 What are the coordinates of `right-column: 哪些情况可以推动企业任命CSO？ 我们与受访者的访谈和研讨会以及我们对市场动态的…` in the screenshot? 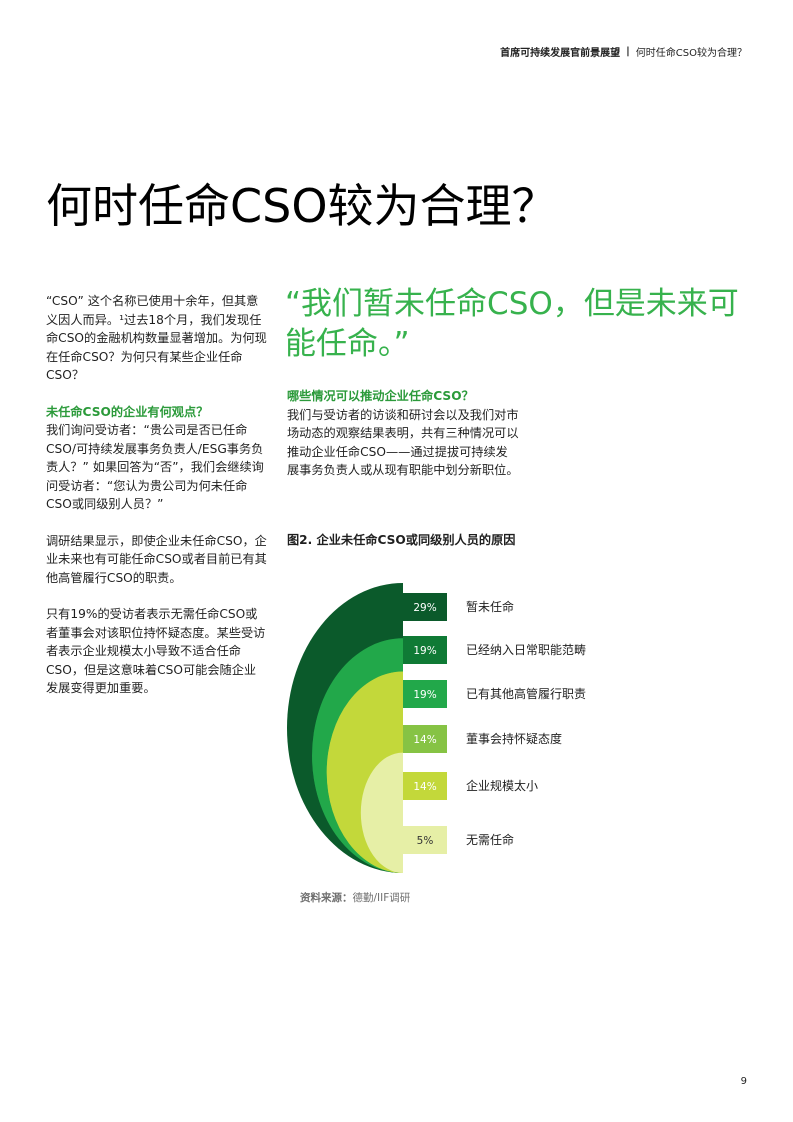 It's located at (403, 433).